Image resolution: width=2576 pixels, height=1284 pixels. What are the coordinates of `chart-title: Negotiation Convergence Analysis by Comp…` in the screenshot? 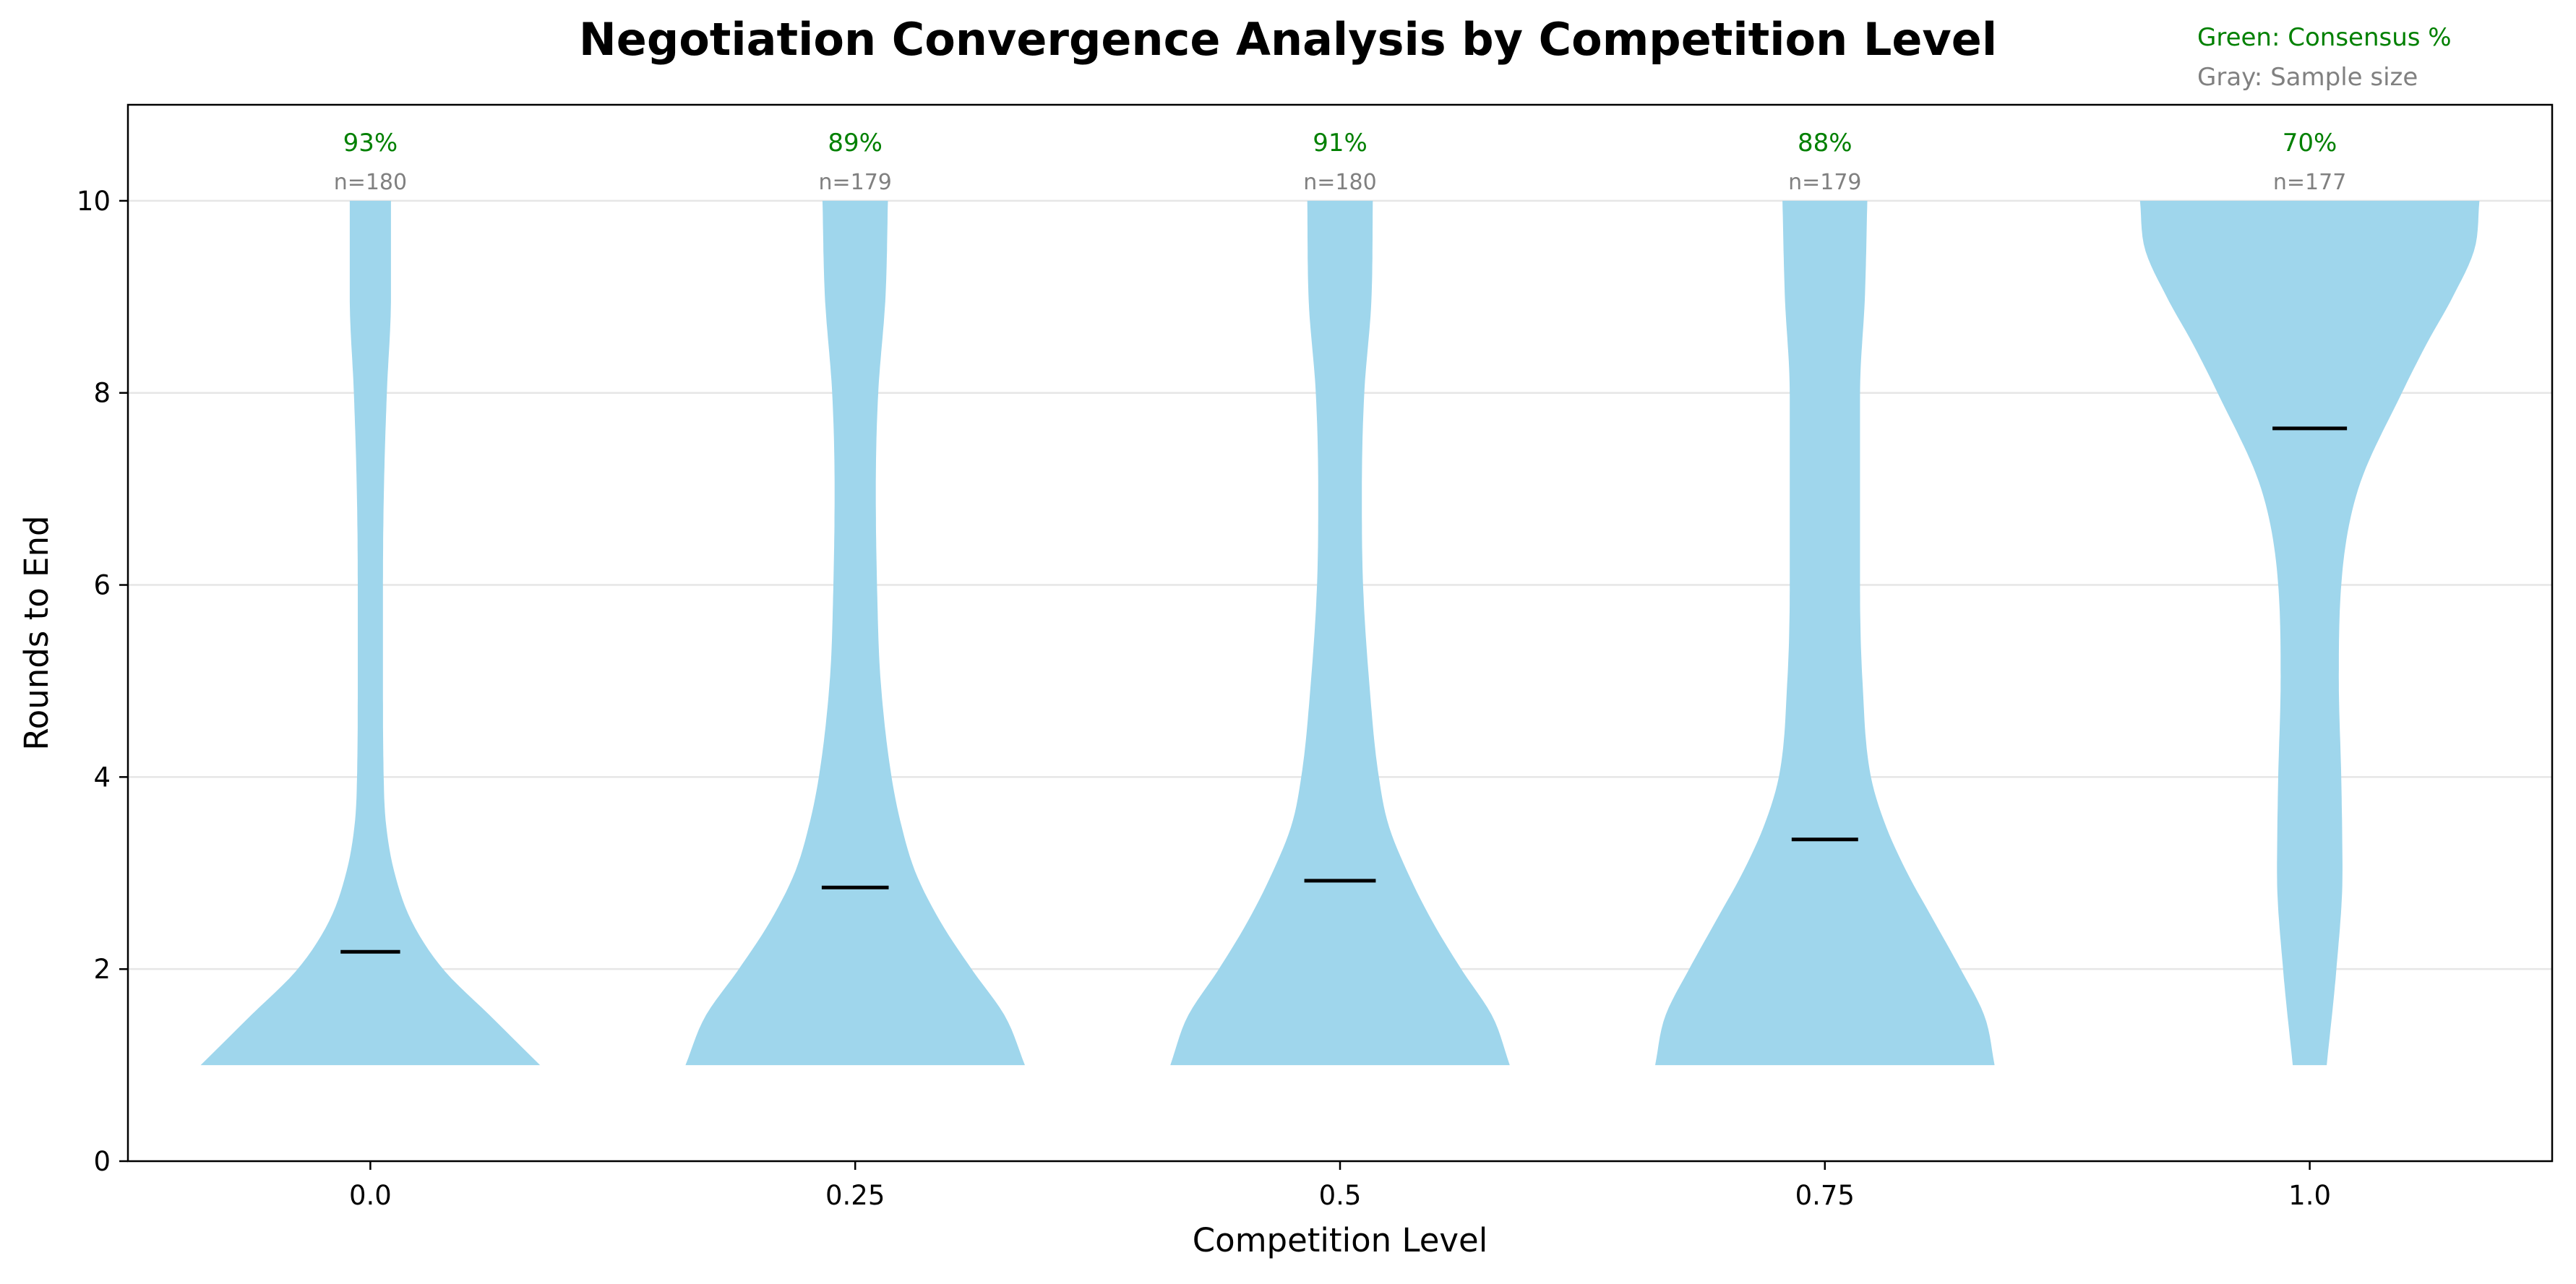 It's located at (1288, 39).